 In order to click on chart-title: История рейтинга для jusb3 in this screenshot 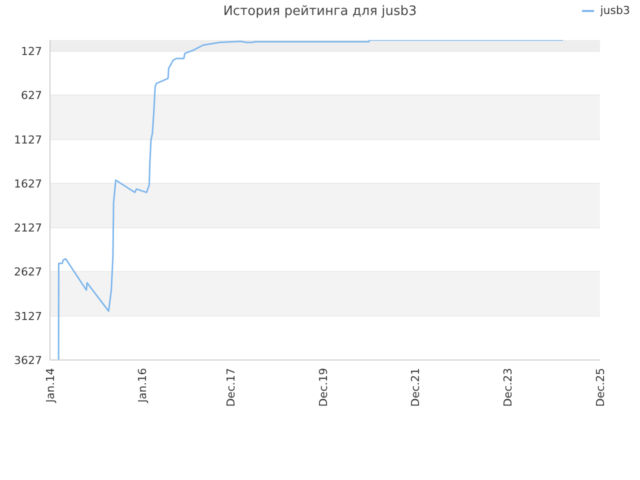, I will do `click(320, 11)`.